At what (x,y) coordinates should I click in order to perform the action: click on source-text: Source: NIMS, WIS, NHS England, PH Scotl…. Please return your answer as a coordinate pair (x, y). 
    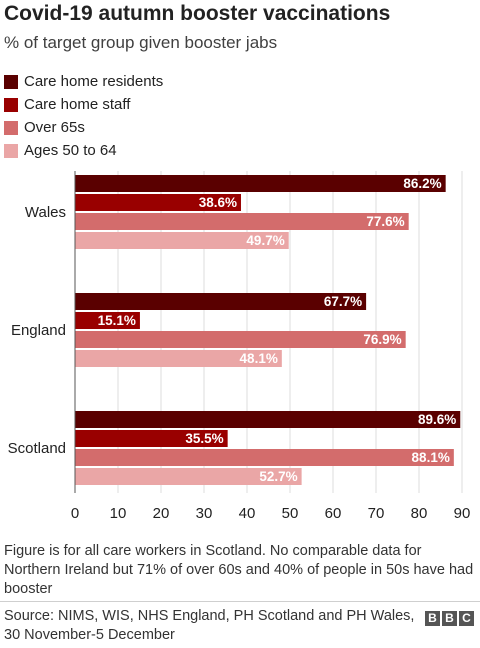
    Looking at the image, I should click on (209, 625).